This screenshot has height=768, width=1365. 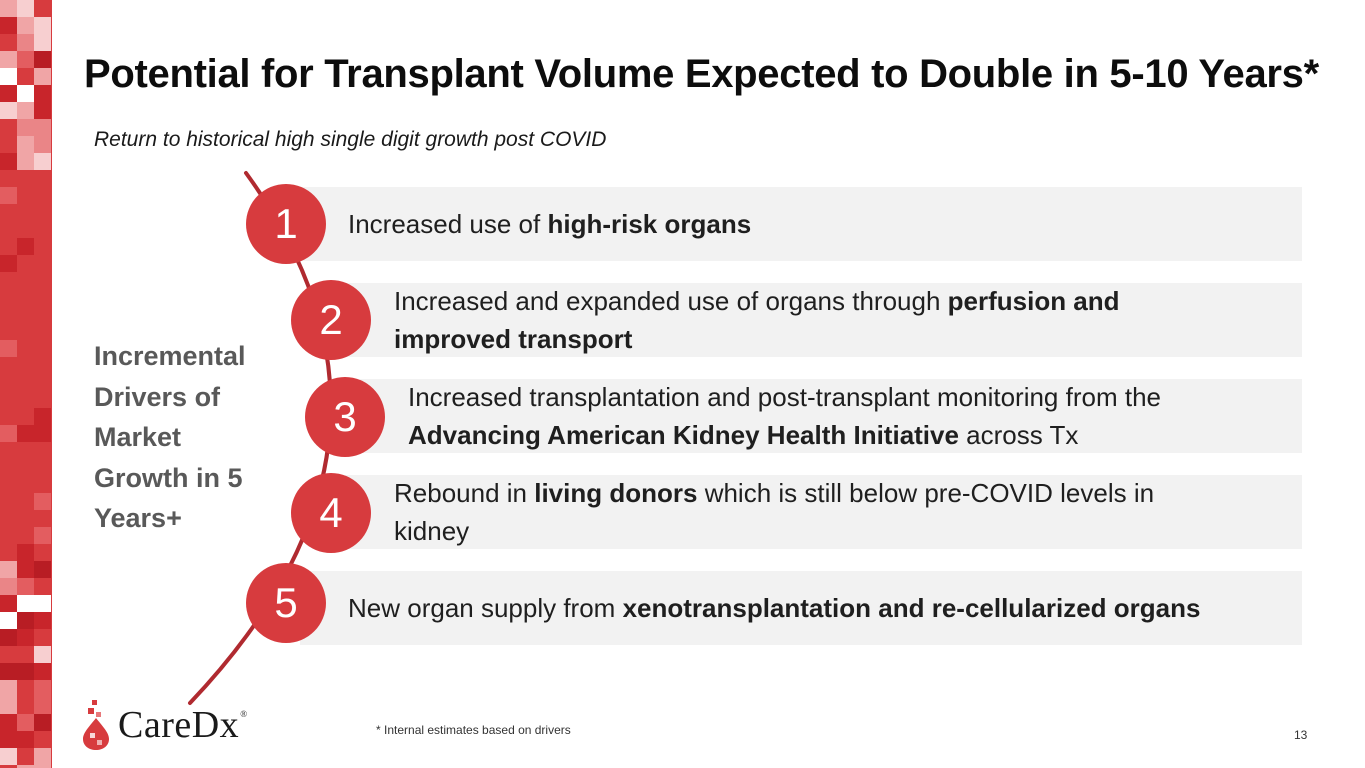 What do you see at coordinates (1301, 735) in the screenshot?
I see `page-number: 13` at bounding box center [1301, 735].